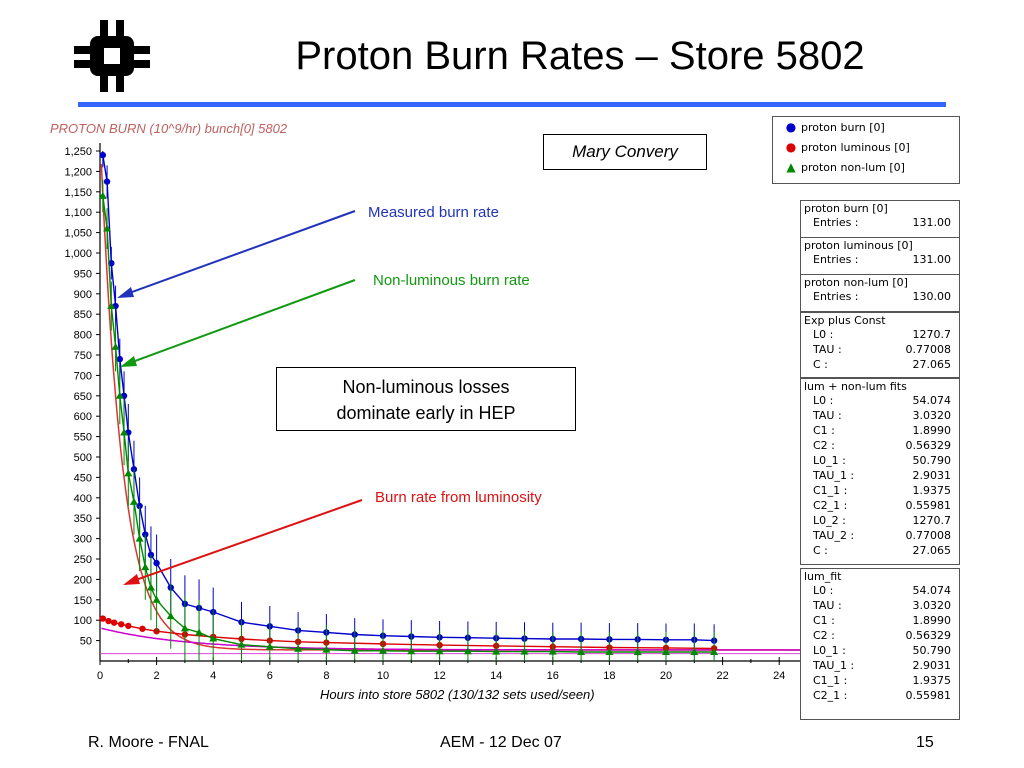 The image size is (1024, 768). Describe the element at coordinates (83, 356) in the screenshot. I see `y-tick-label: 750` at that location.